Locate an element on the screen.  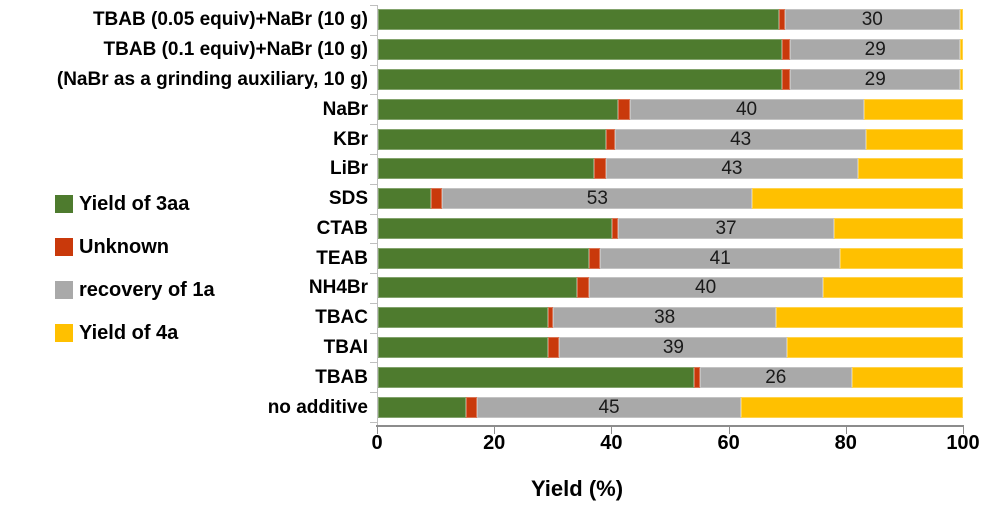
bar-no-additive is located at coordinates (670, 407).